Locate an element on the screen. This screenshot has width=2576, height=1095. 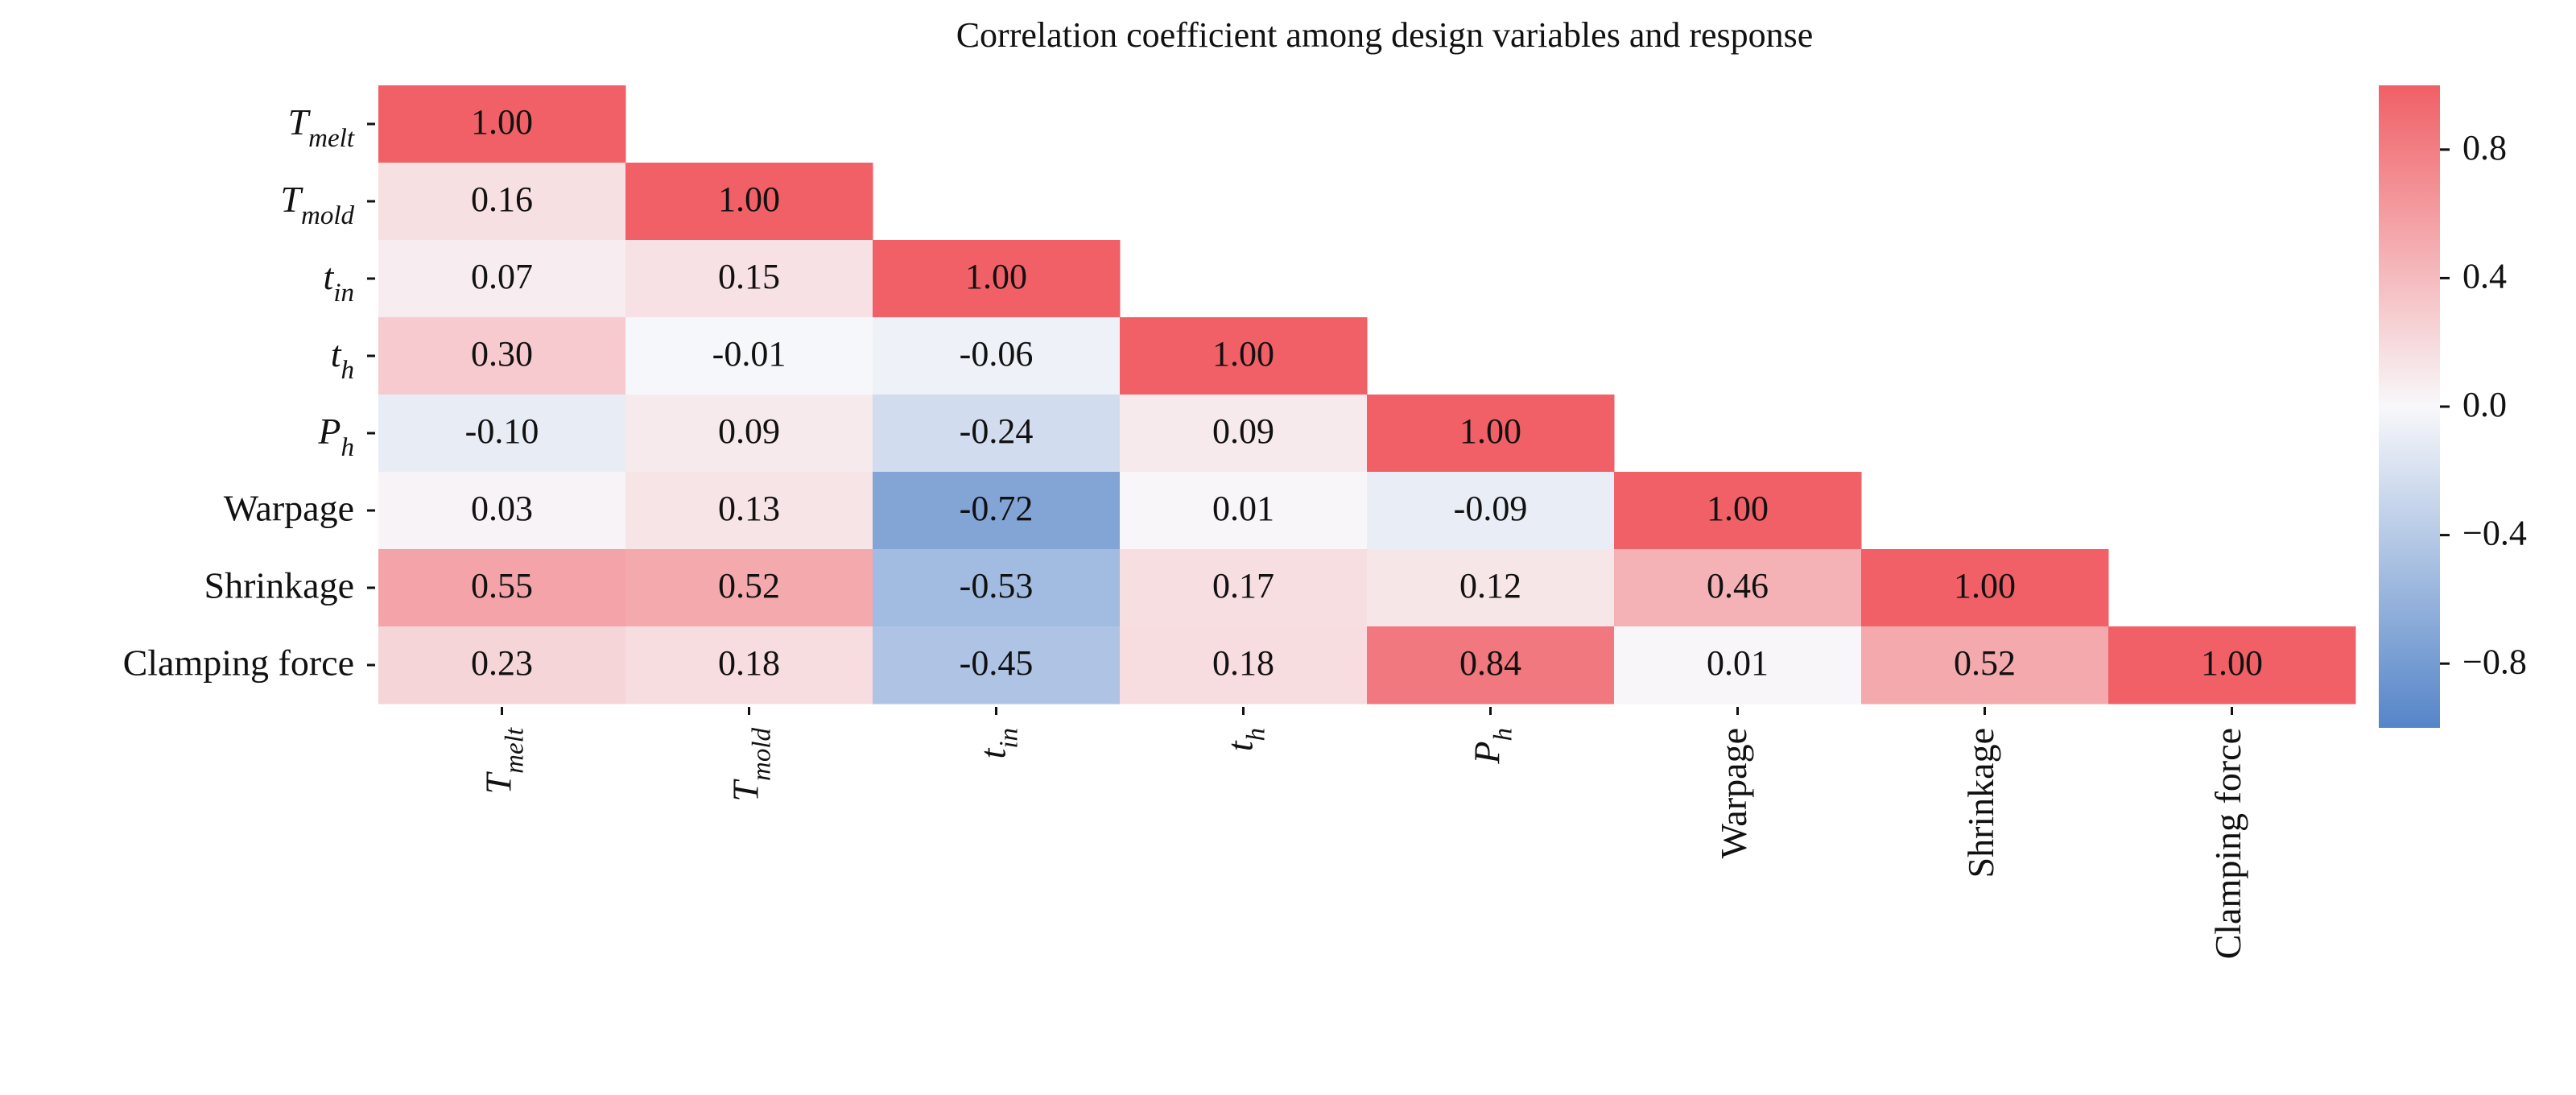
colorbar-tick-label: 0.4 is located at coordinates (2484, 275).